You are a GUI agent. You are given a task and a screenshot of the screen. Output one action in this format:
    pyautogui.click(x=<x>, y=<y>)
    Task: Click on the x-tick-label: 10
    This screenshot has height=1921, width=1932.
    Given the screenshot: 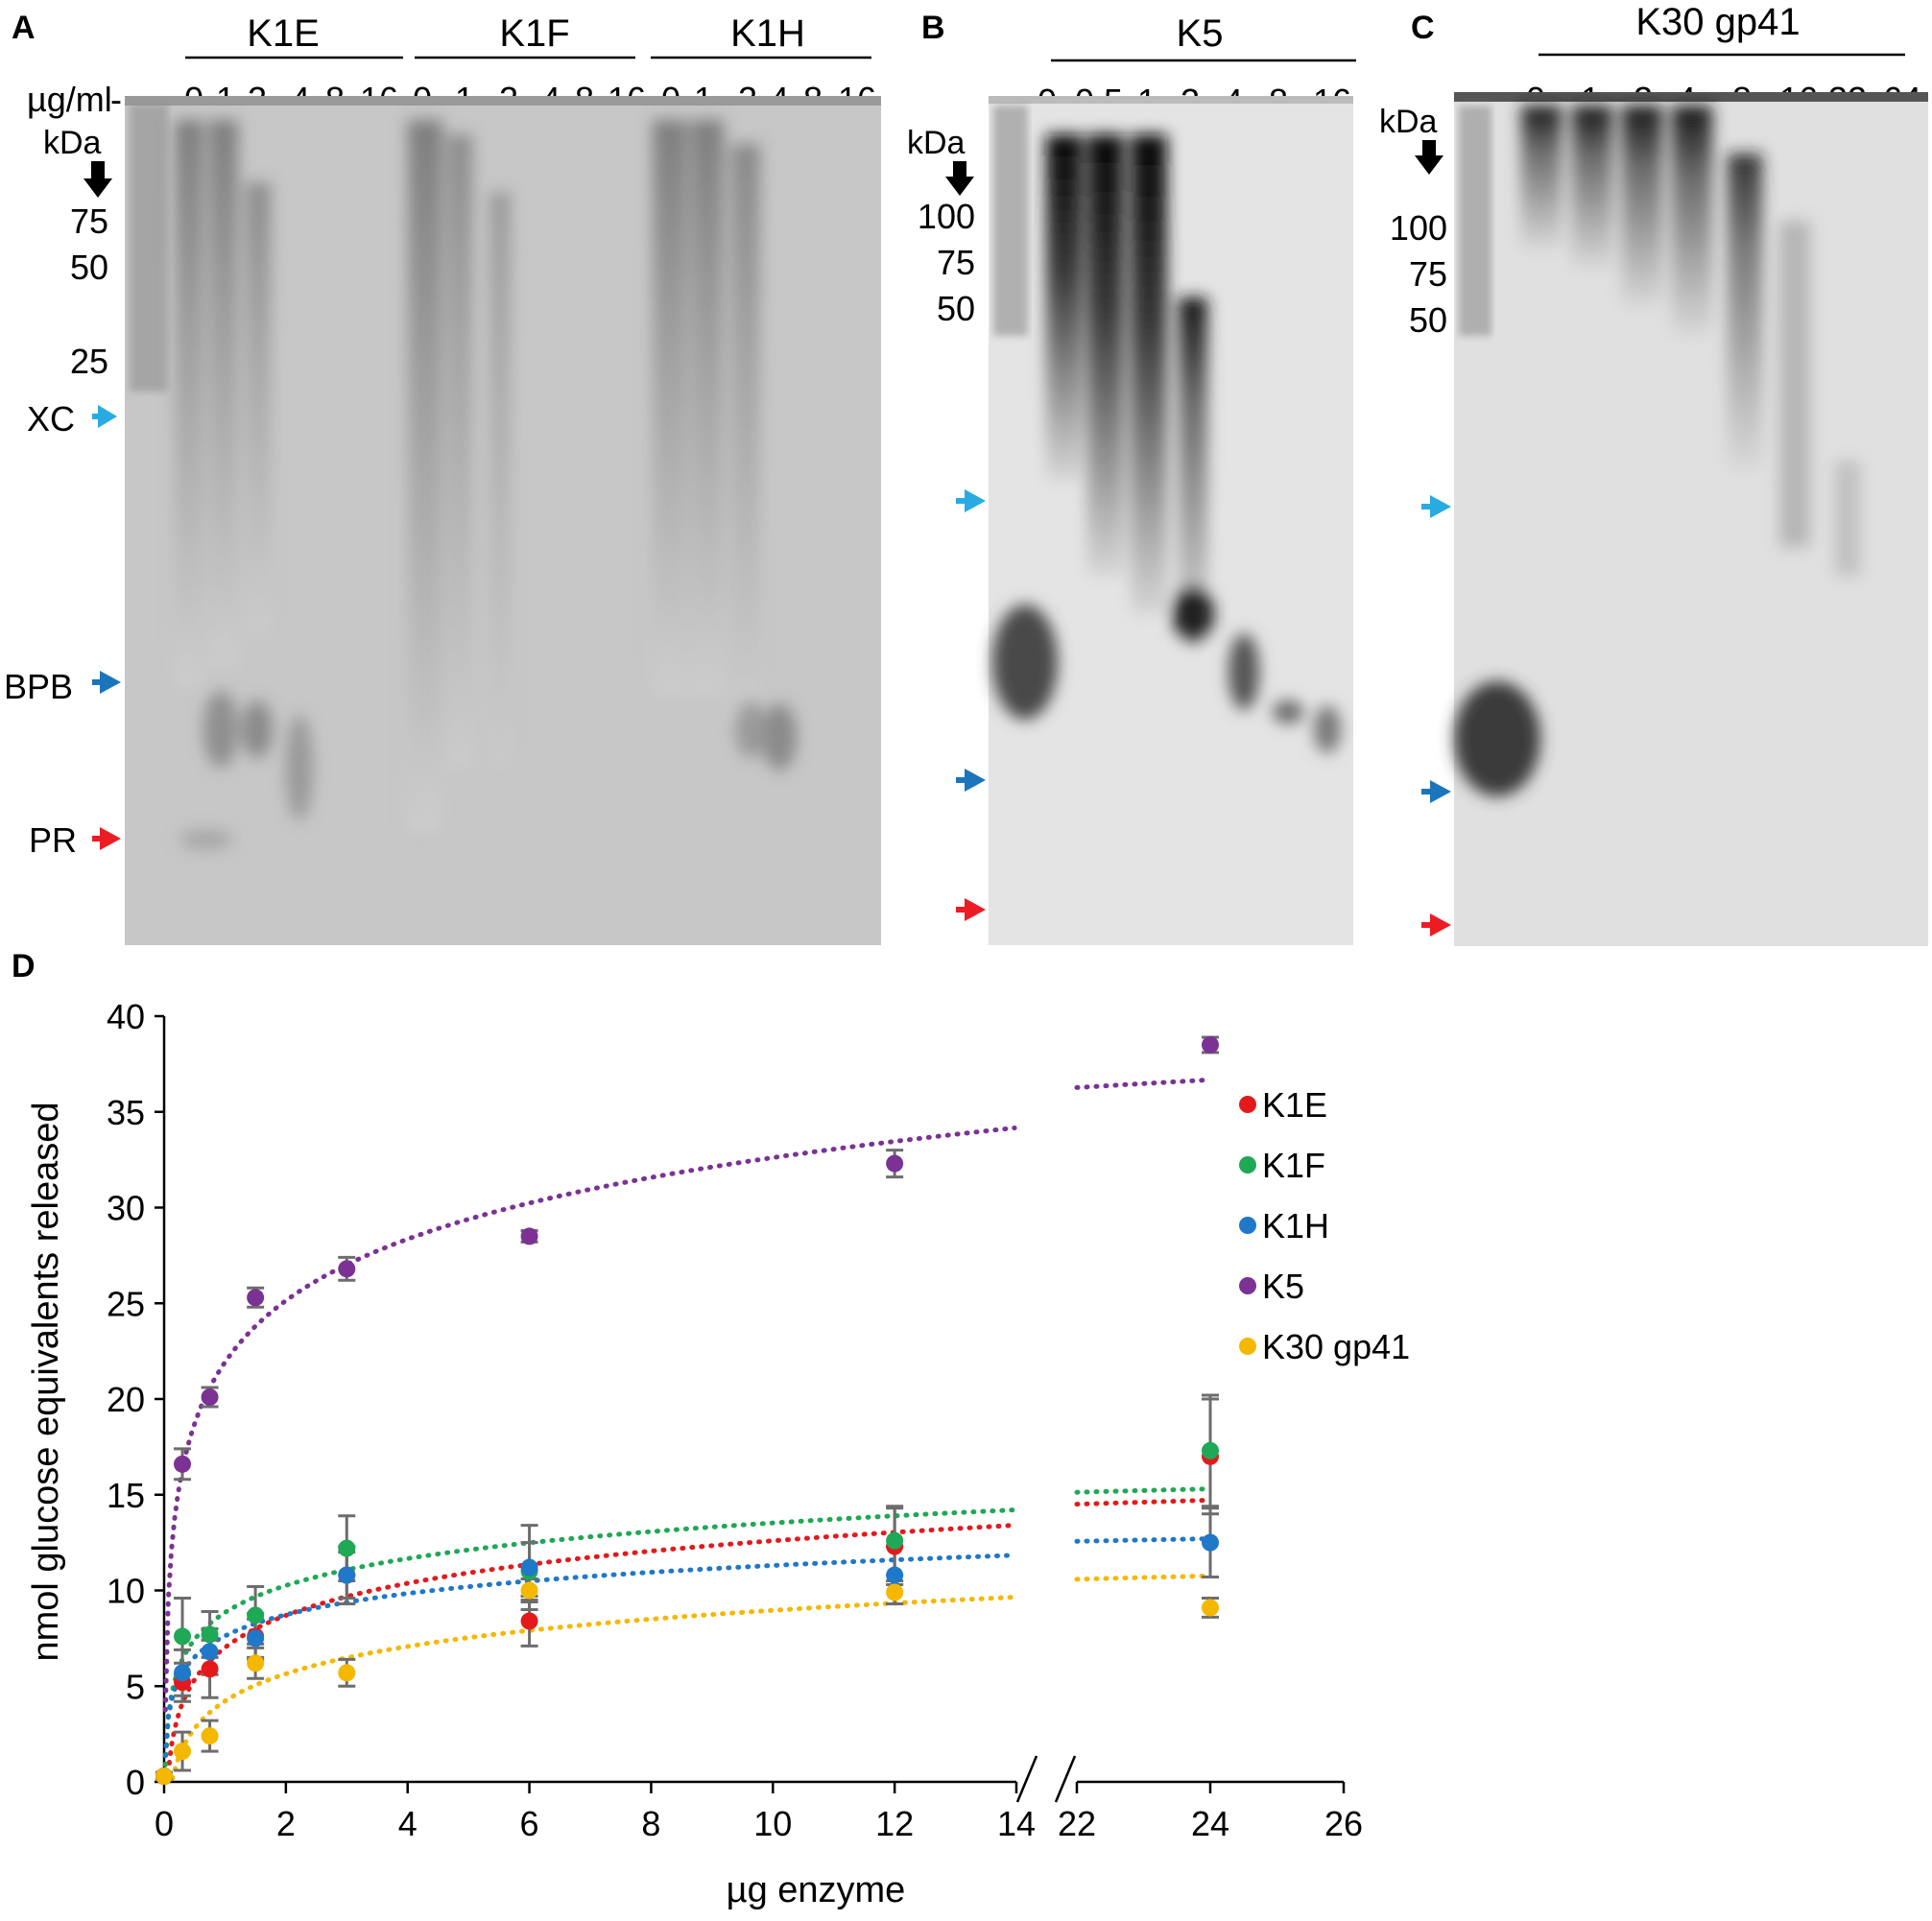 What is the action you would take?
    pyautogui.click(x=772, y=1823)
    